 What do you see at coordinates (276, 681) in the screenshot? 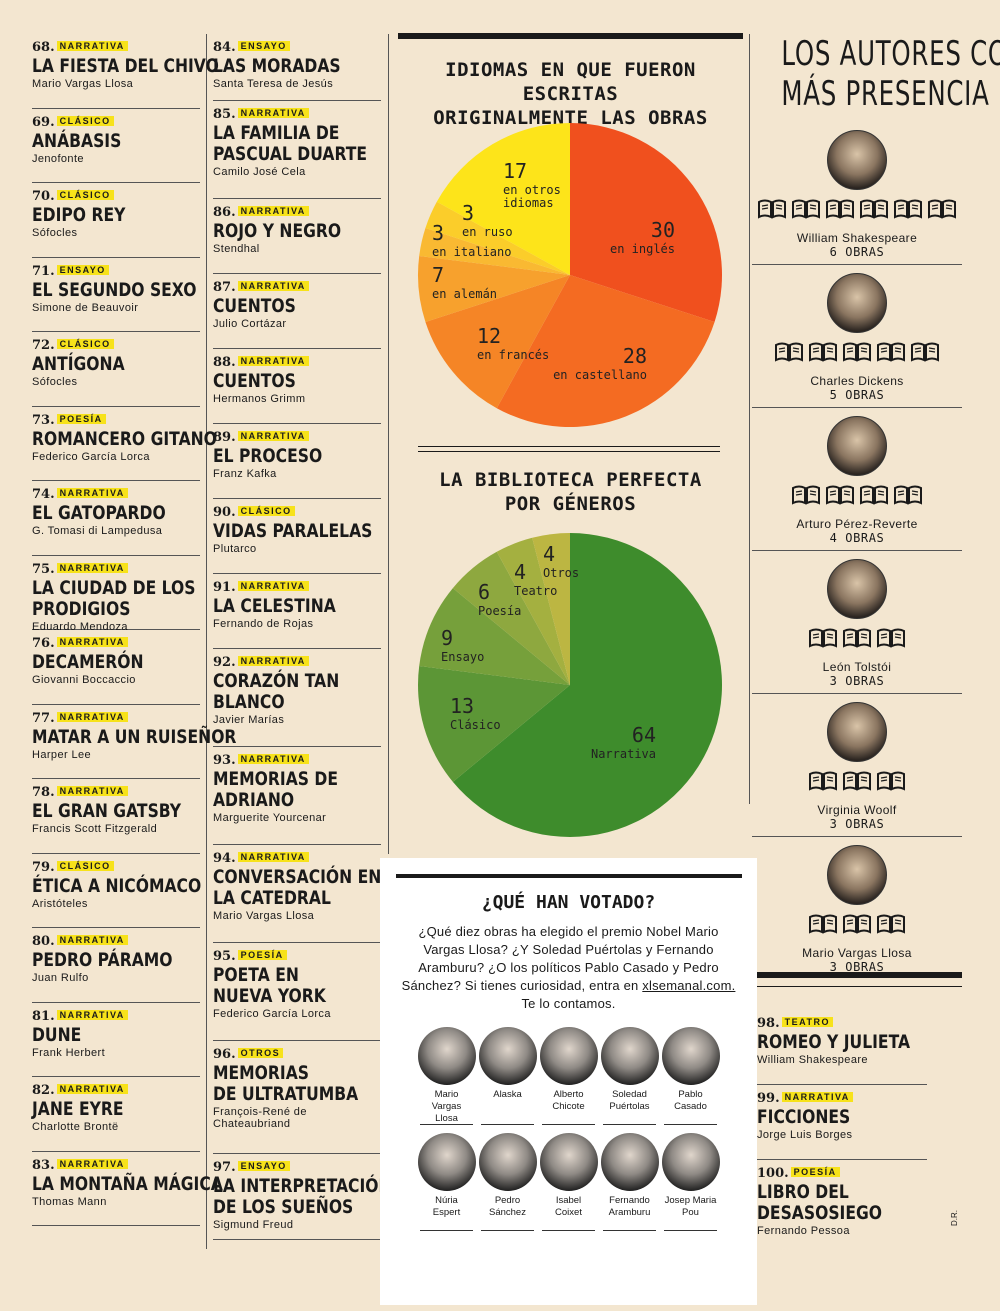
I see `book-title-line: CORAZÓN TAN` at bounding box center [276, 681].